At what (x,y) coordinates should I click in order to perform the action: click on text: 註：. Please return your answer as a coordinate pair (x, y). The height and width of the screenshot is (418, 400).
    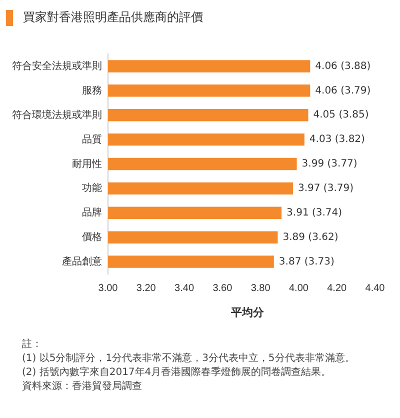
    Looking at the image, I should click on (32, 345).